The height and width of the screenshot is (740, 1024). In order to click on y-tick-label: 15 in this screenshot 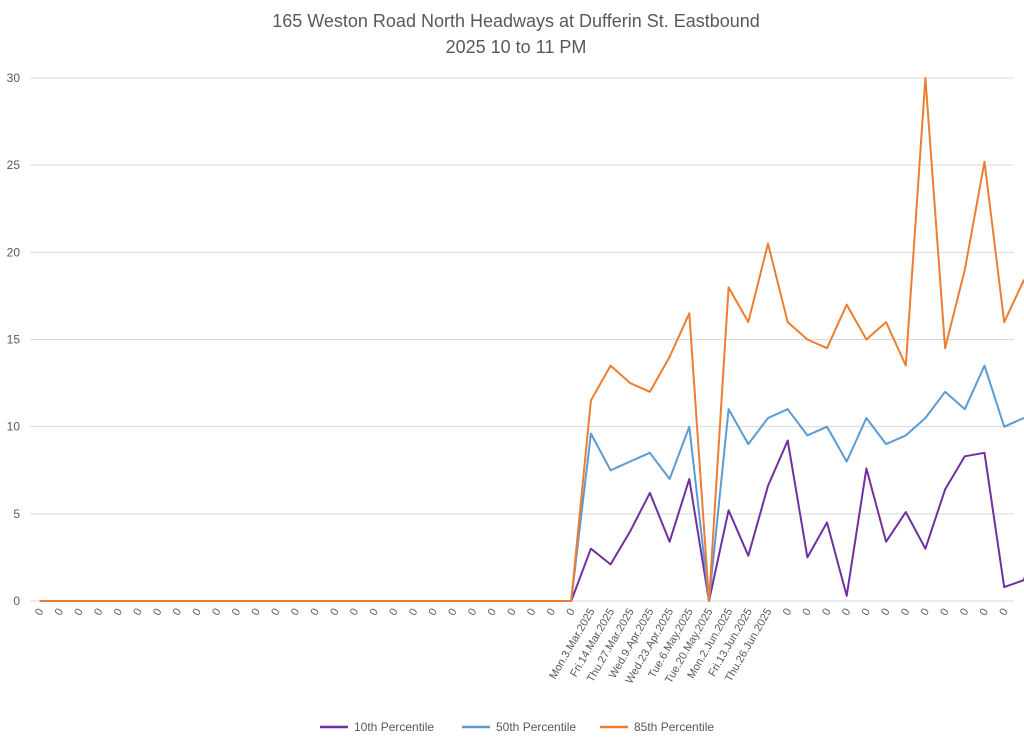, I will do `click(14, 340)`.